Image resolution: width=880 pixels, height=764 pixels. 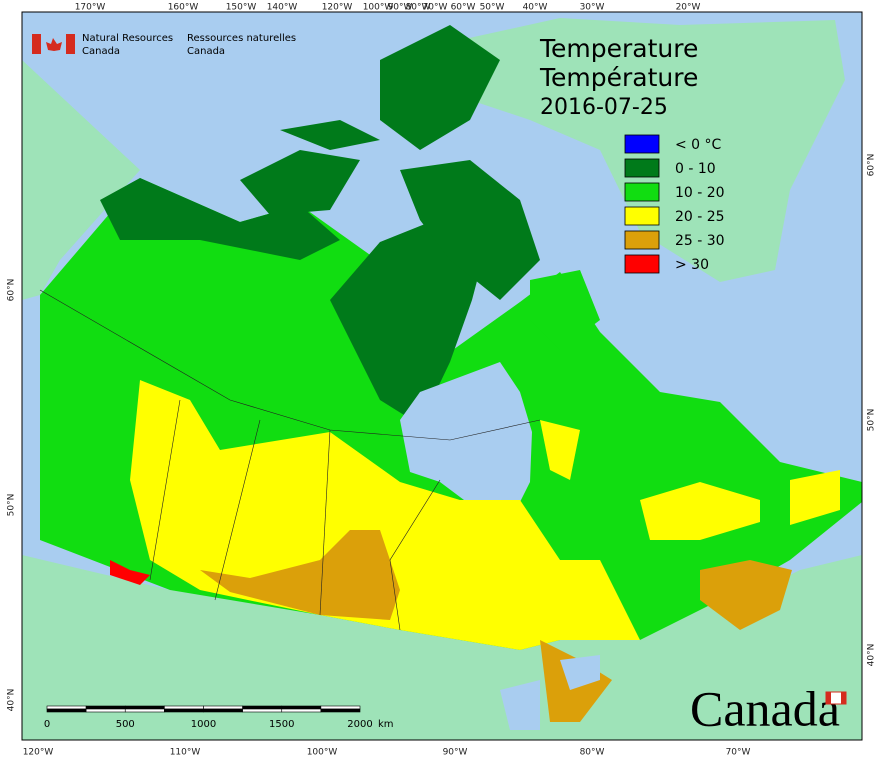 I want to click on scale-label: 1500, so click(x=281, y=724).